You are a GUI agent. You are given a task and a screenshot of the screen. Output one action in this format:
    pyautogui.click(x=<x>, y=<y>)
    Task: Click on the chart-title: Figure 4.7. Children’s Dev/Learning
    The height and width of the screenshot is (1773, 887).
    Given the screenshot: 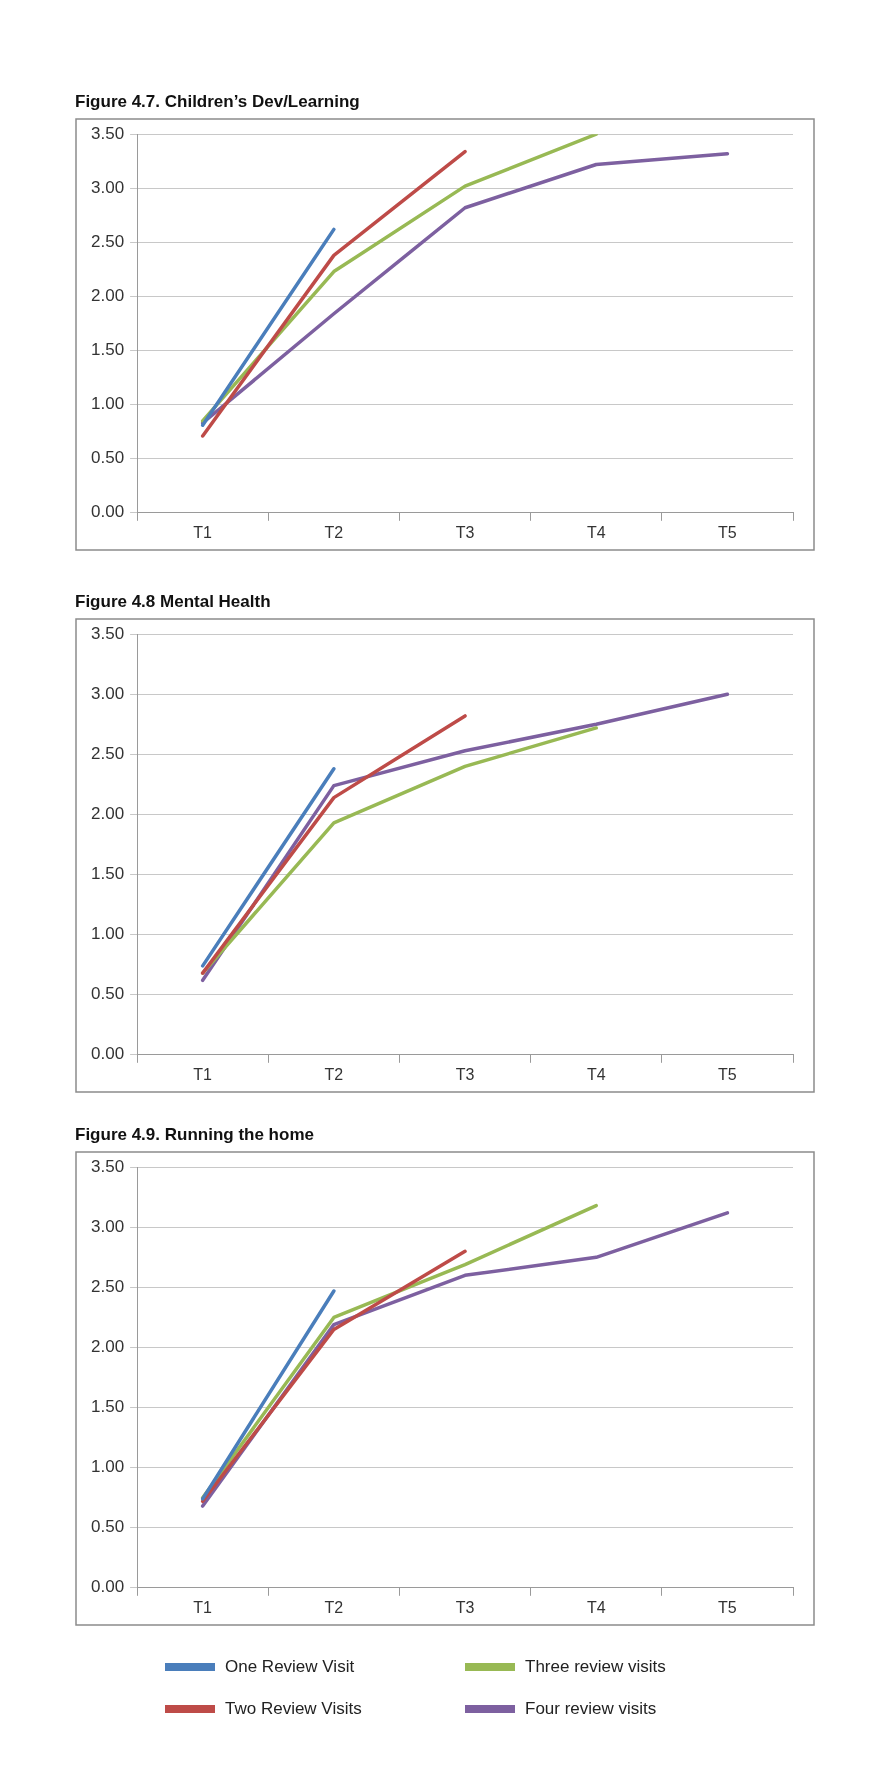 What is the action you would take?
    pyautogui.click(x=218, y=102)
    